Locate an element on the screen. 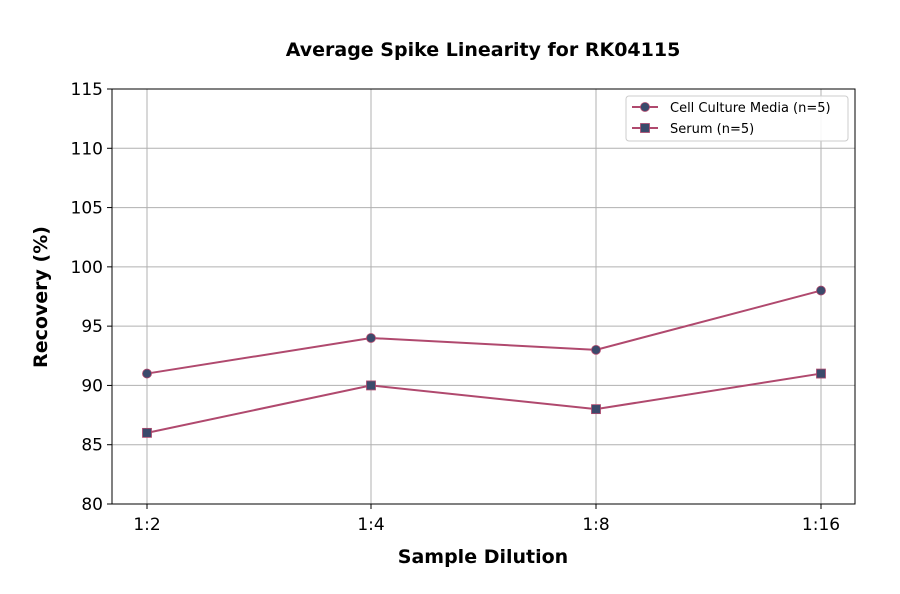 This screenshot has width=900, height=594. y-axis-label: Recovery (%) is located at coordinates (41, 297).